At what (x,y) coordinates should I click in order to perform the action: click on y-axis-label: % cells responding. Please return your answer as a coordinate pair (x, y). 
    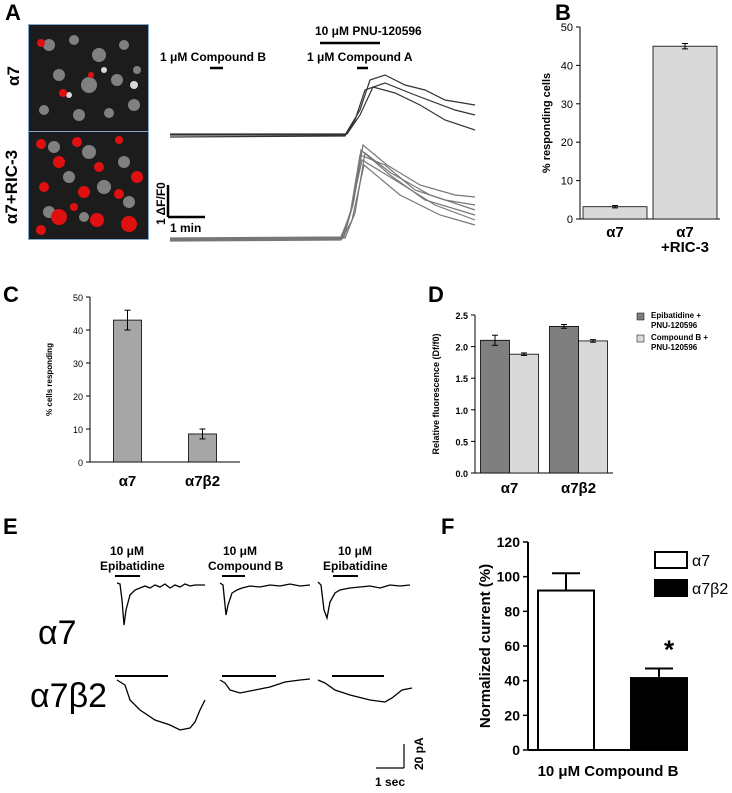
    Looking at the image, I should click on (49, 379).